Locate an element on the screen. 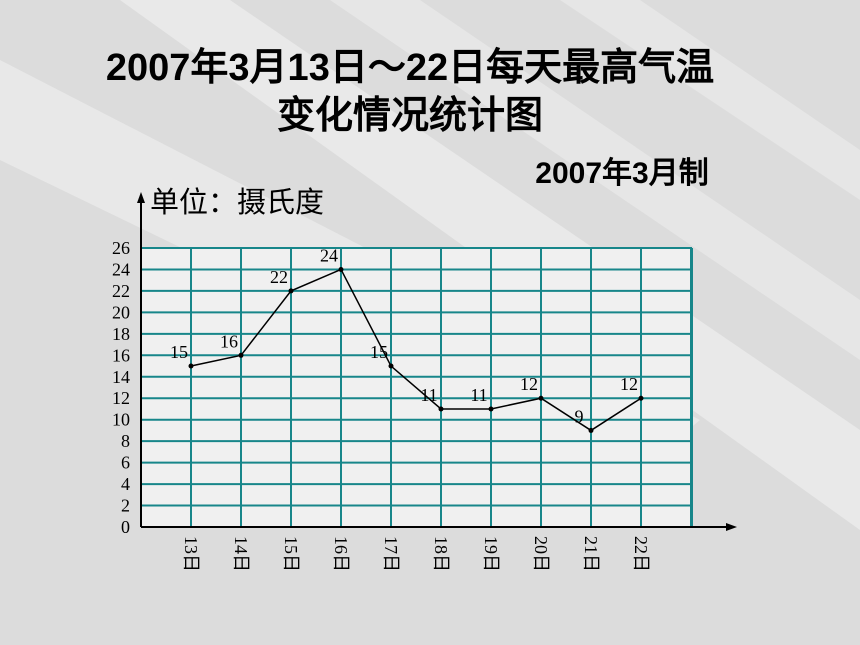  data-label: 24 is located at coordinates (329, 255).